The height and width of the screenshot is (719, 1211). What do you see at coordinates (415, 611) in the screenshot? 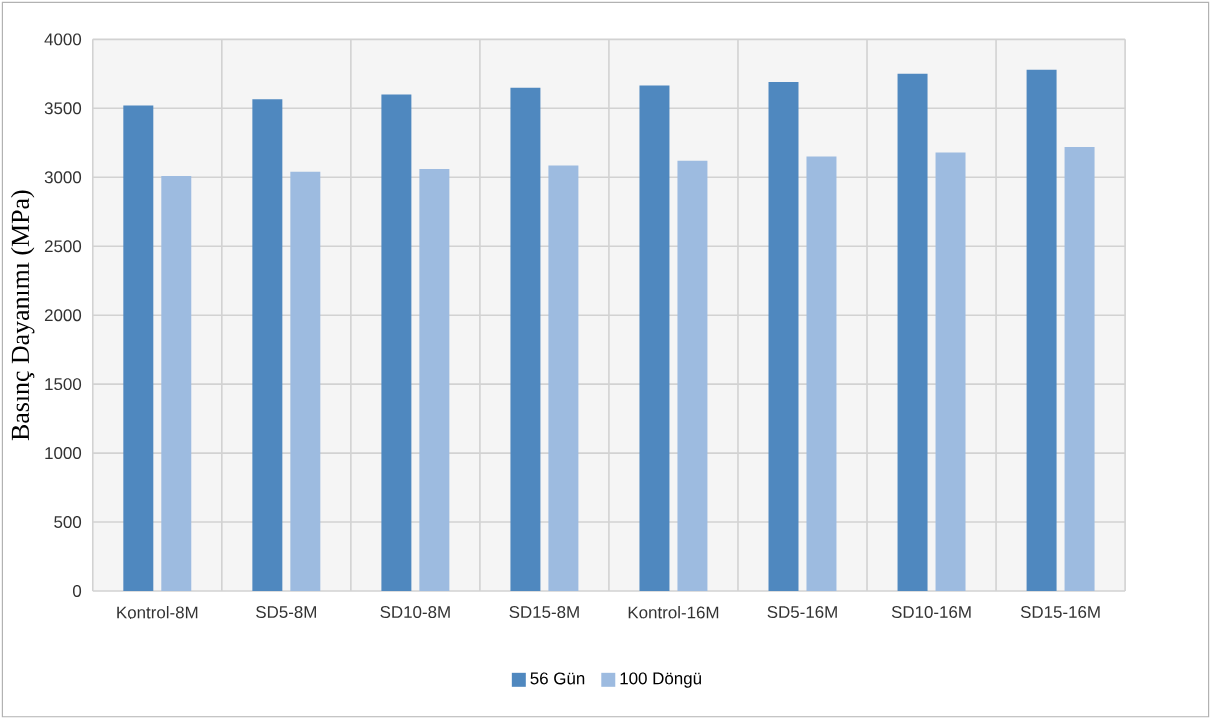
I see `x-tick-label: SD10-8M` at bounding box center [415, 611].